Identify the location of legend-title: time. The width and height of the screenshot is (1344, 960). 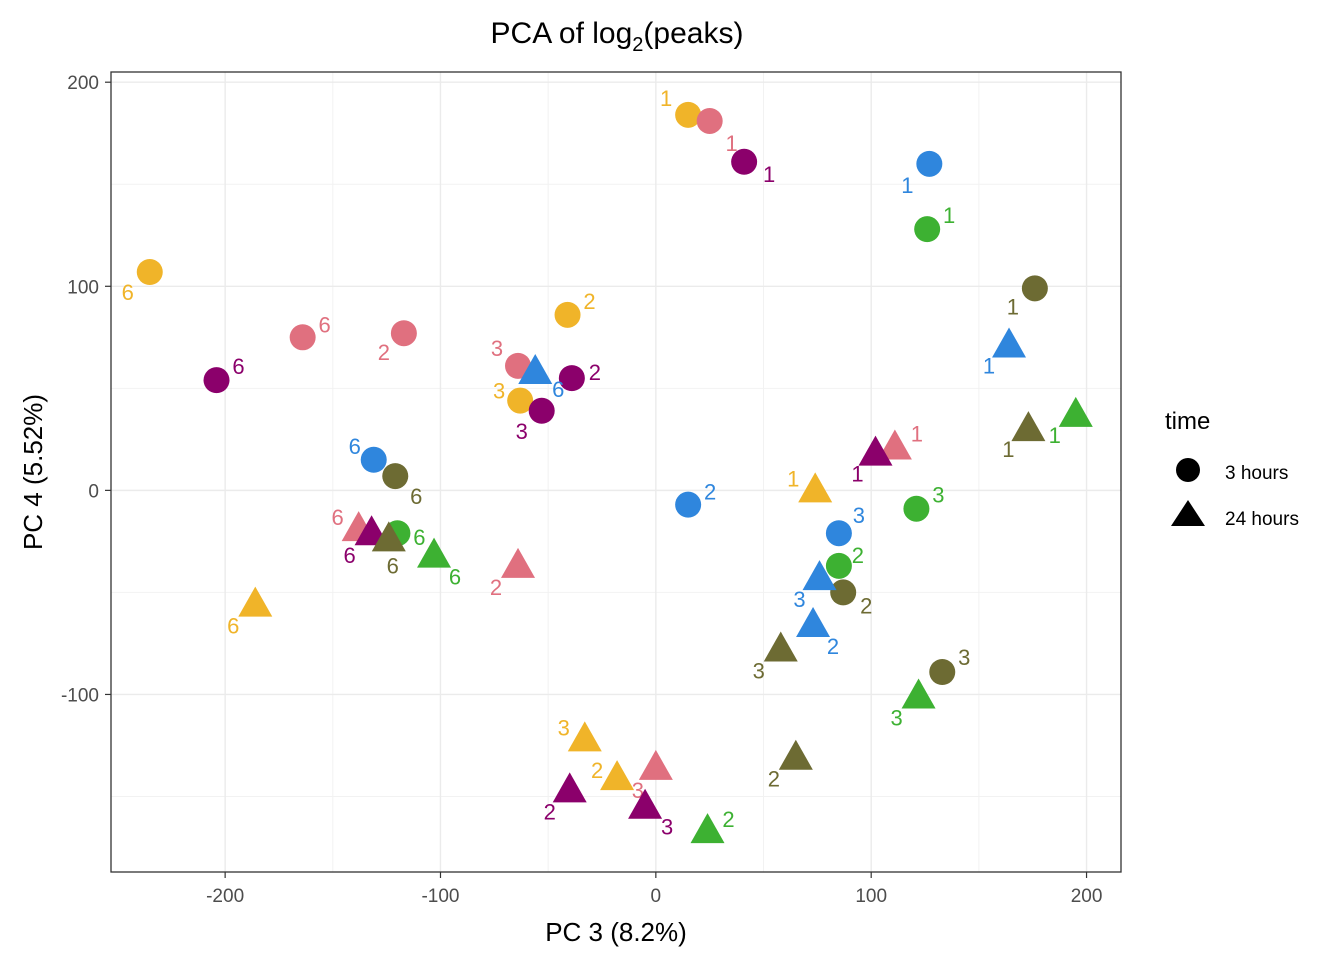
(1187, 421).